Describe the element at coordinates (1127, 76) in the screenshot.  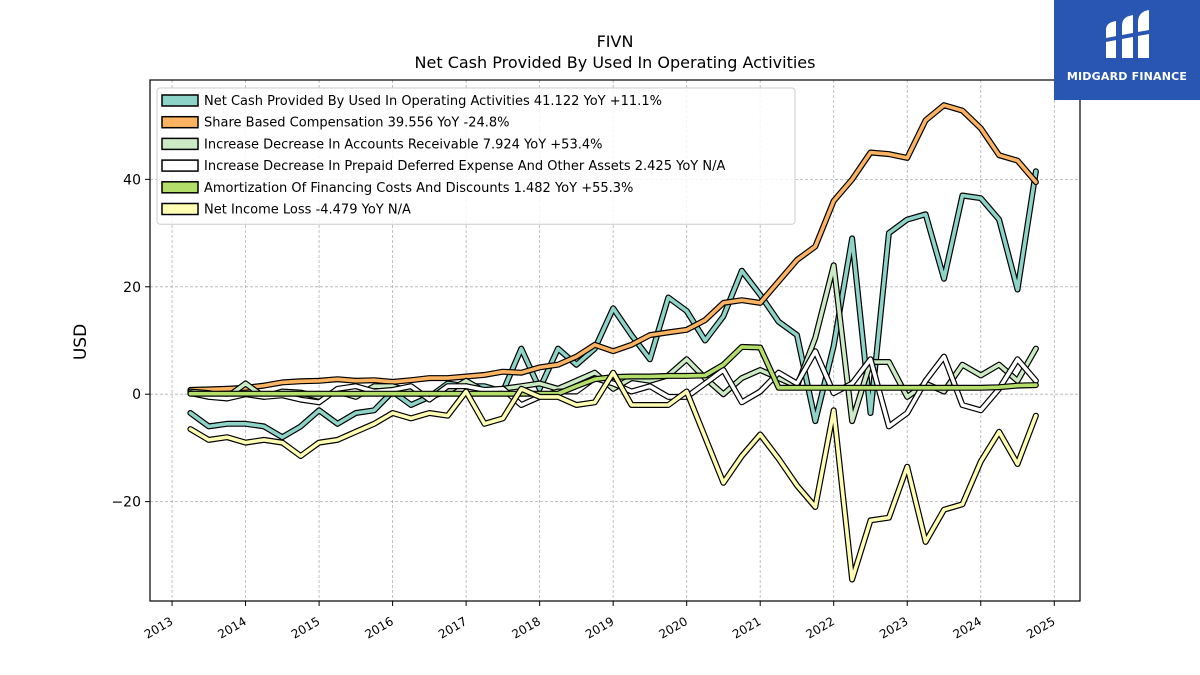
I see `logo-text: MIDGARD FINANCE` at that location.